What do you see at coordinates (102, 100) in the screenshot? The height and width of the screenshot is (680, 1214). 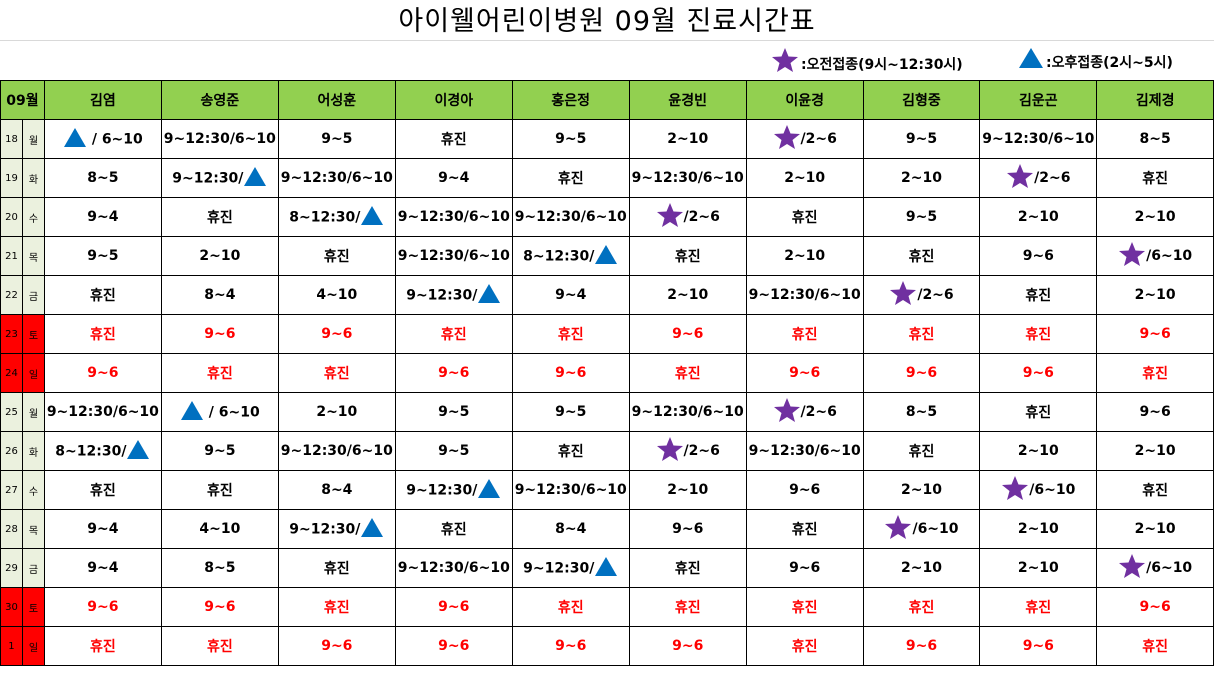 I see `doctor-header: 김염` at bounding box center [102, 100].